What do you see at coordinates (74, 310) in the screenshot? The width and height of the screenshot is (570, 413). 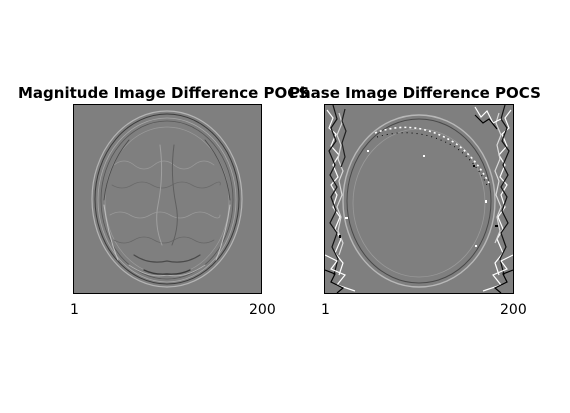 I see `magnitude-x-tick-start: 1` at bounding box center [74, 310].